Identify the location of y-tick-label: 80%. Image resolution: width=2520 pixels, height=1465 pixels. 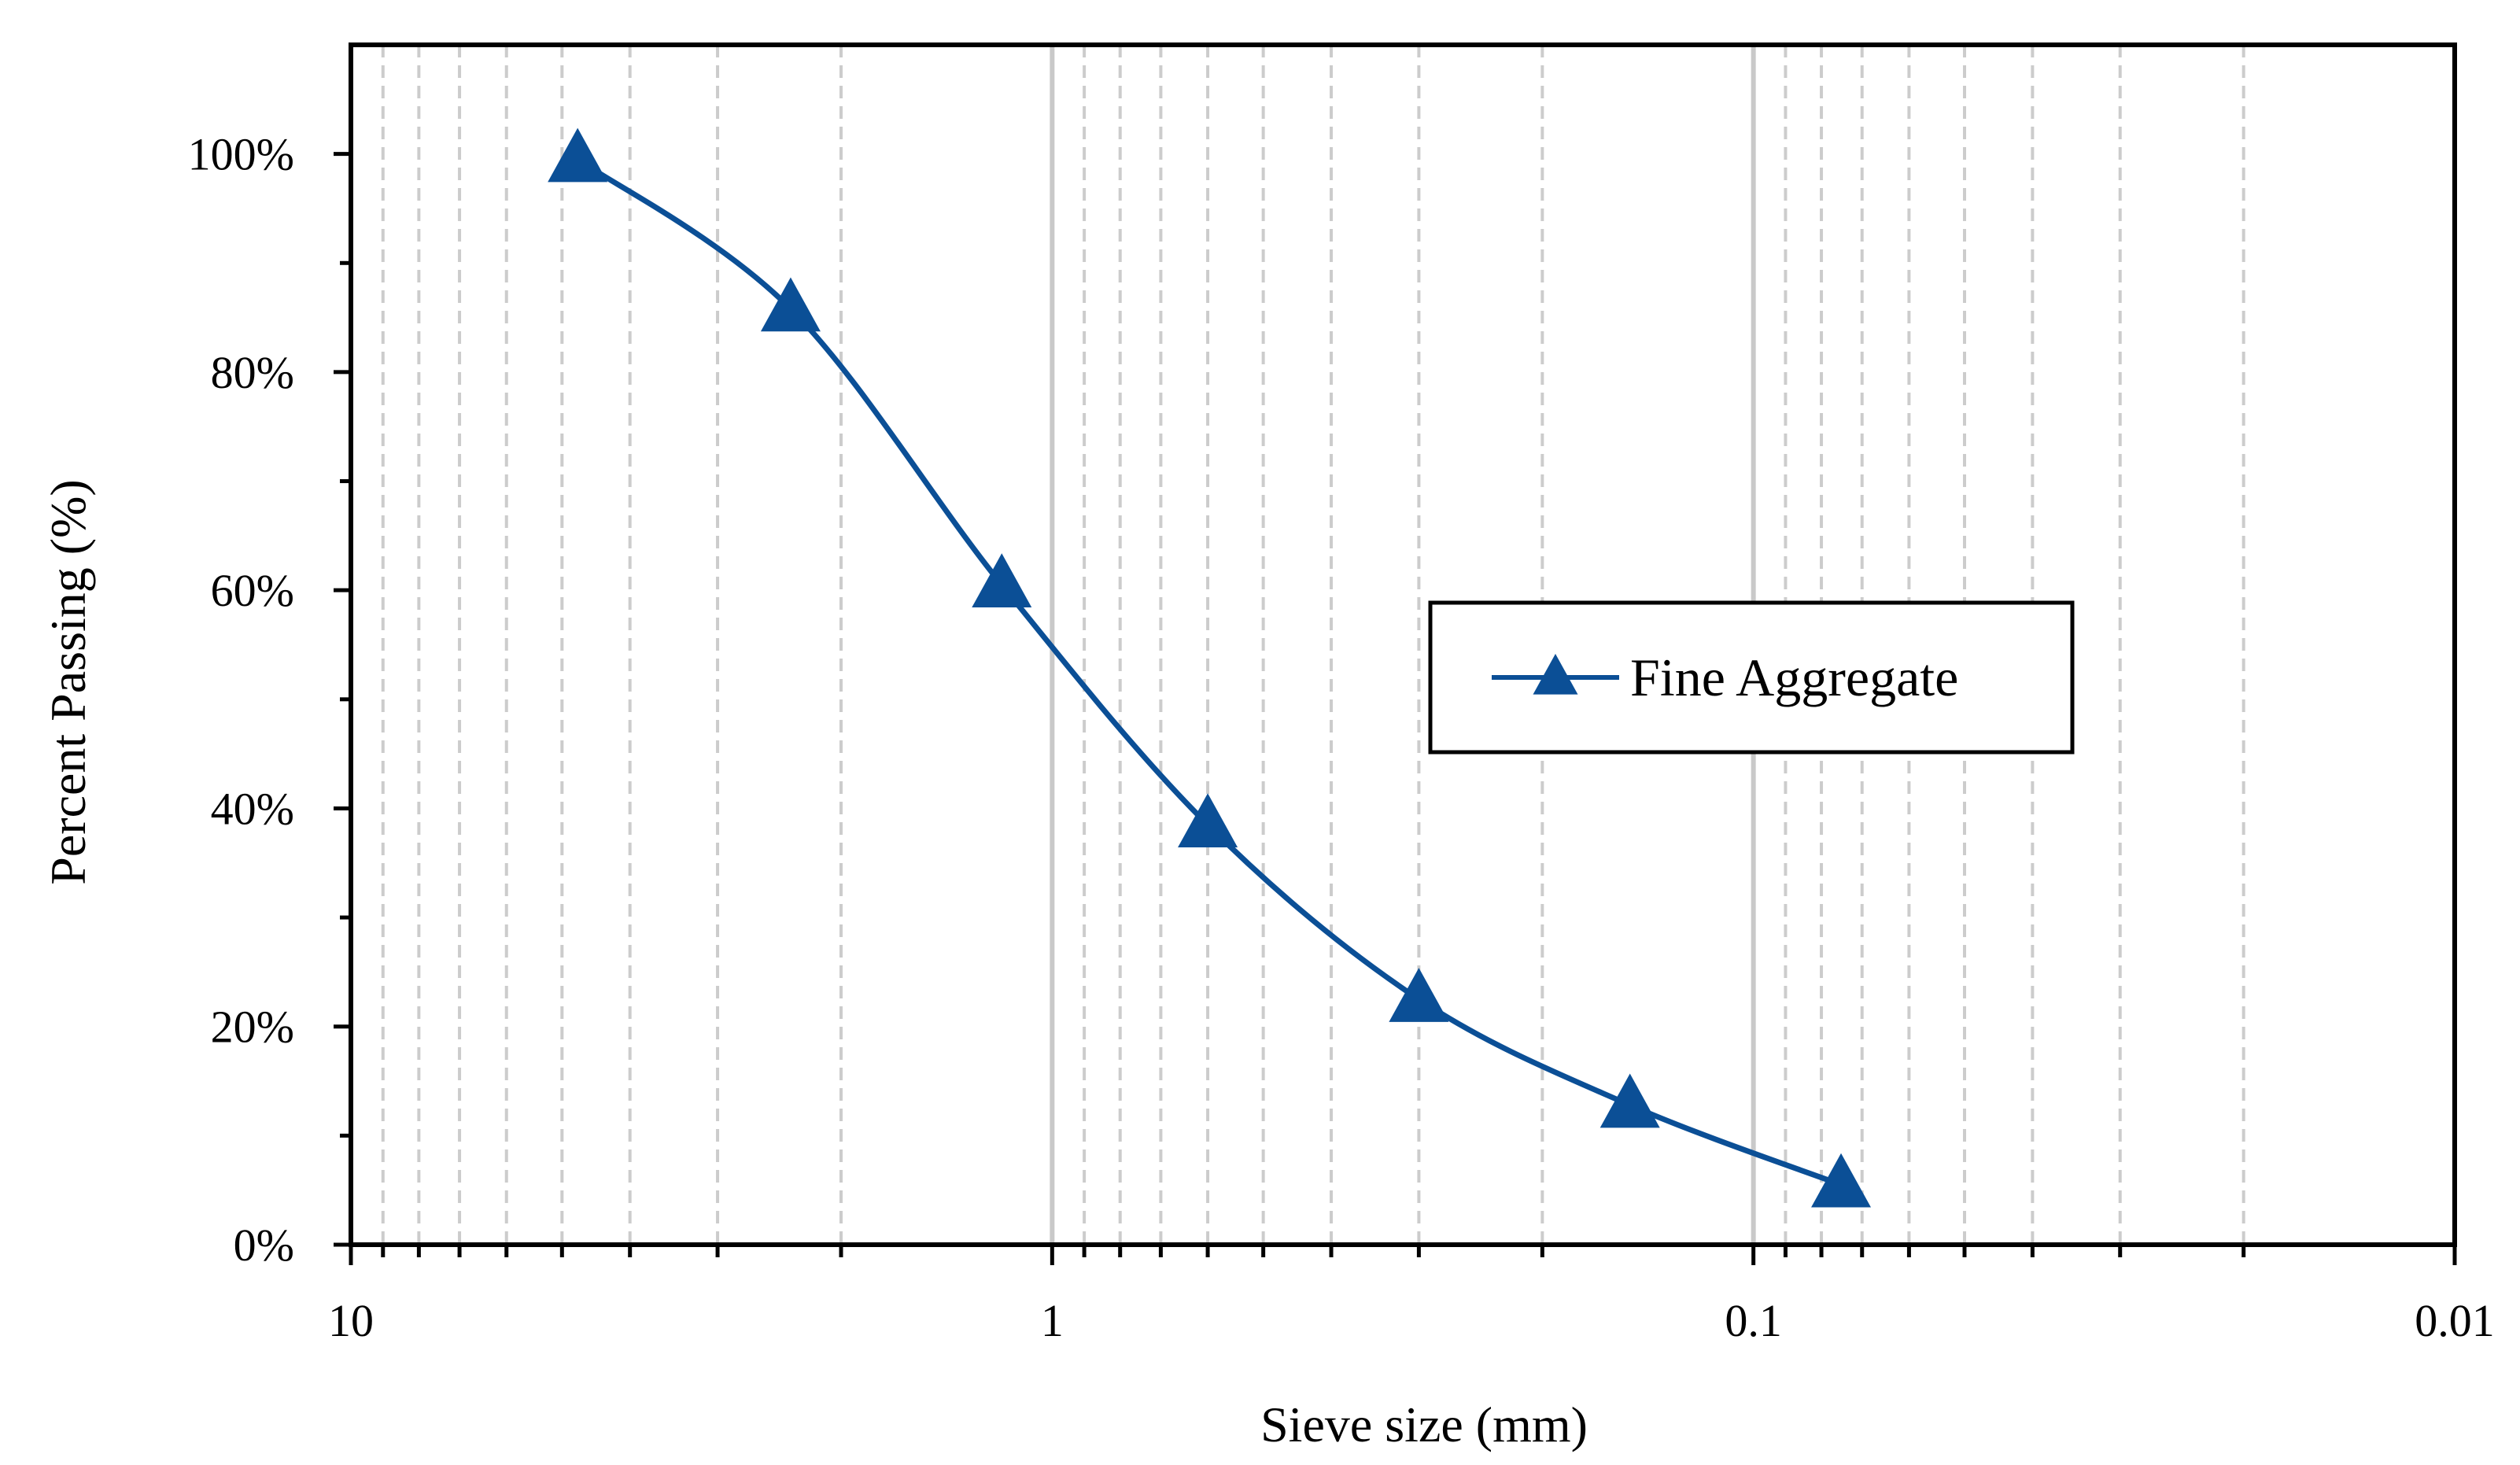
(252, 373).